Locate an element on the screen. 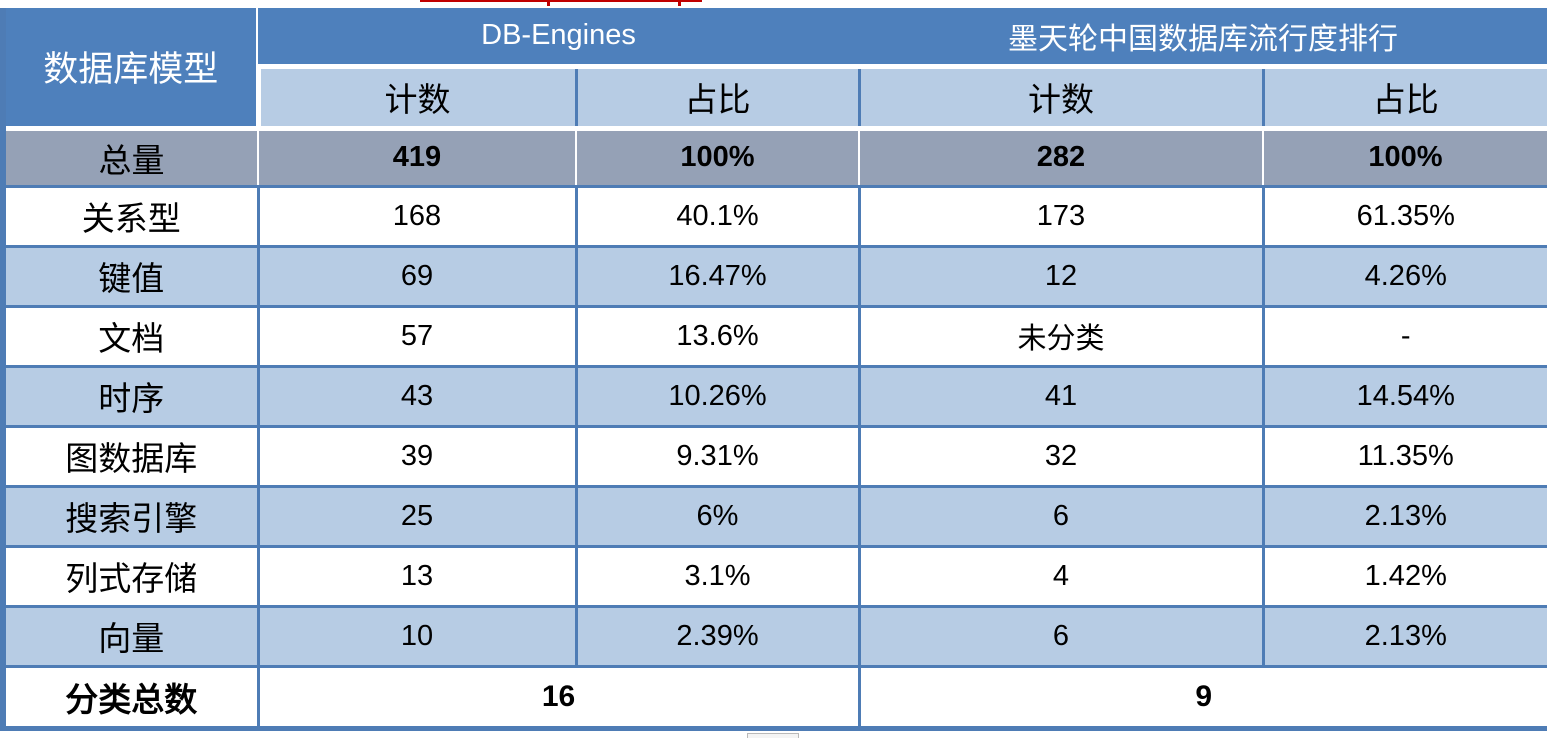 This screenshot has width=1547, height=738. row-label: 关系型 is located at coordinates (130, 216).